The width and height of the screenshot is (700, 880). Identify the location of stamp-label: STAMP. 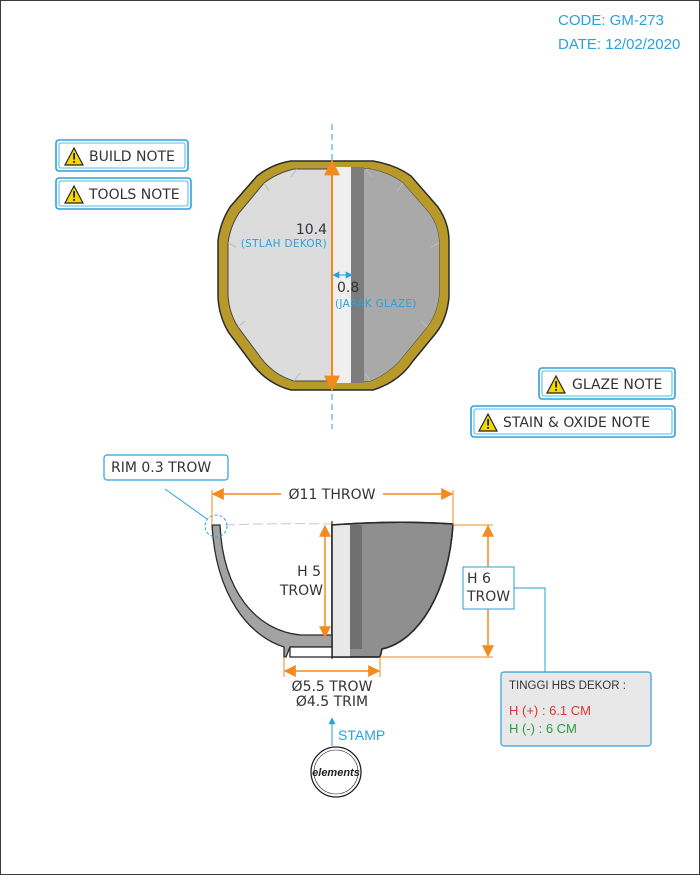
(361, 735).